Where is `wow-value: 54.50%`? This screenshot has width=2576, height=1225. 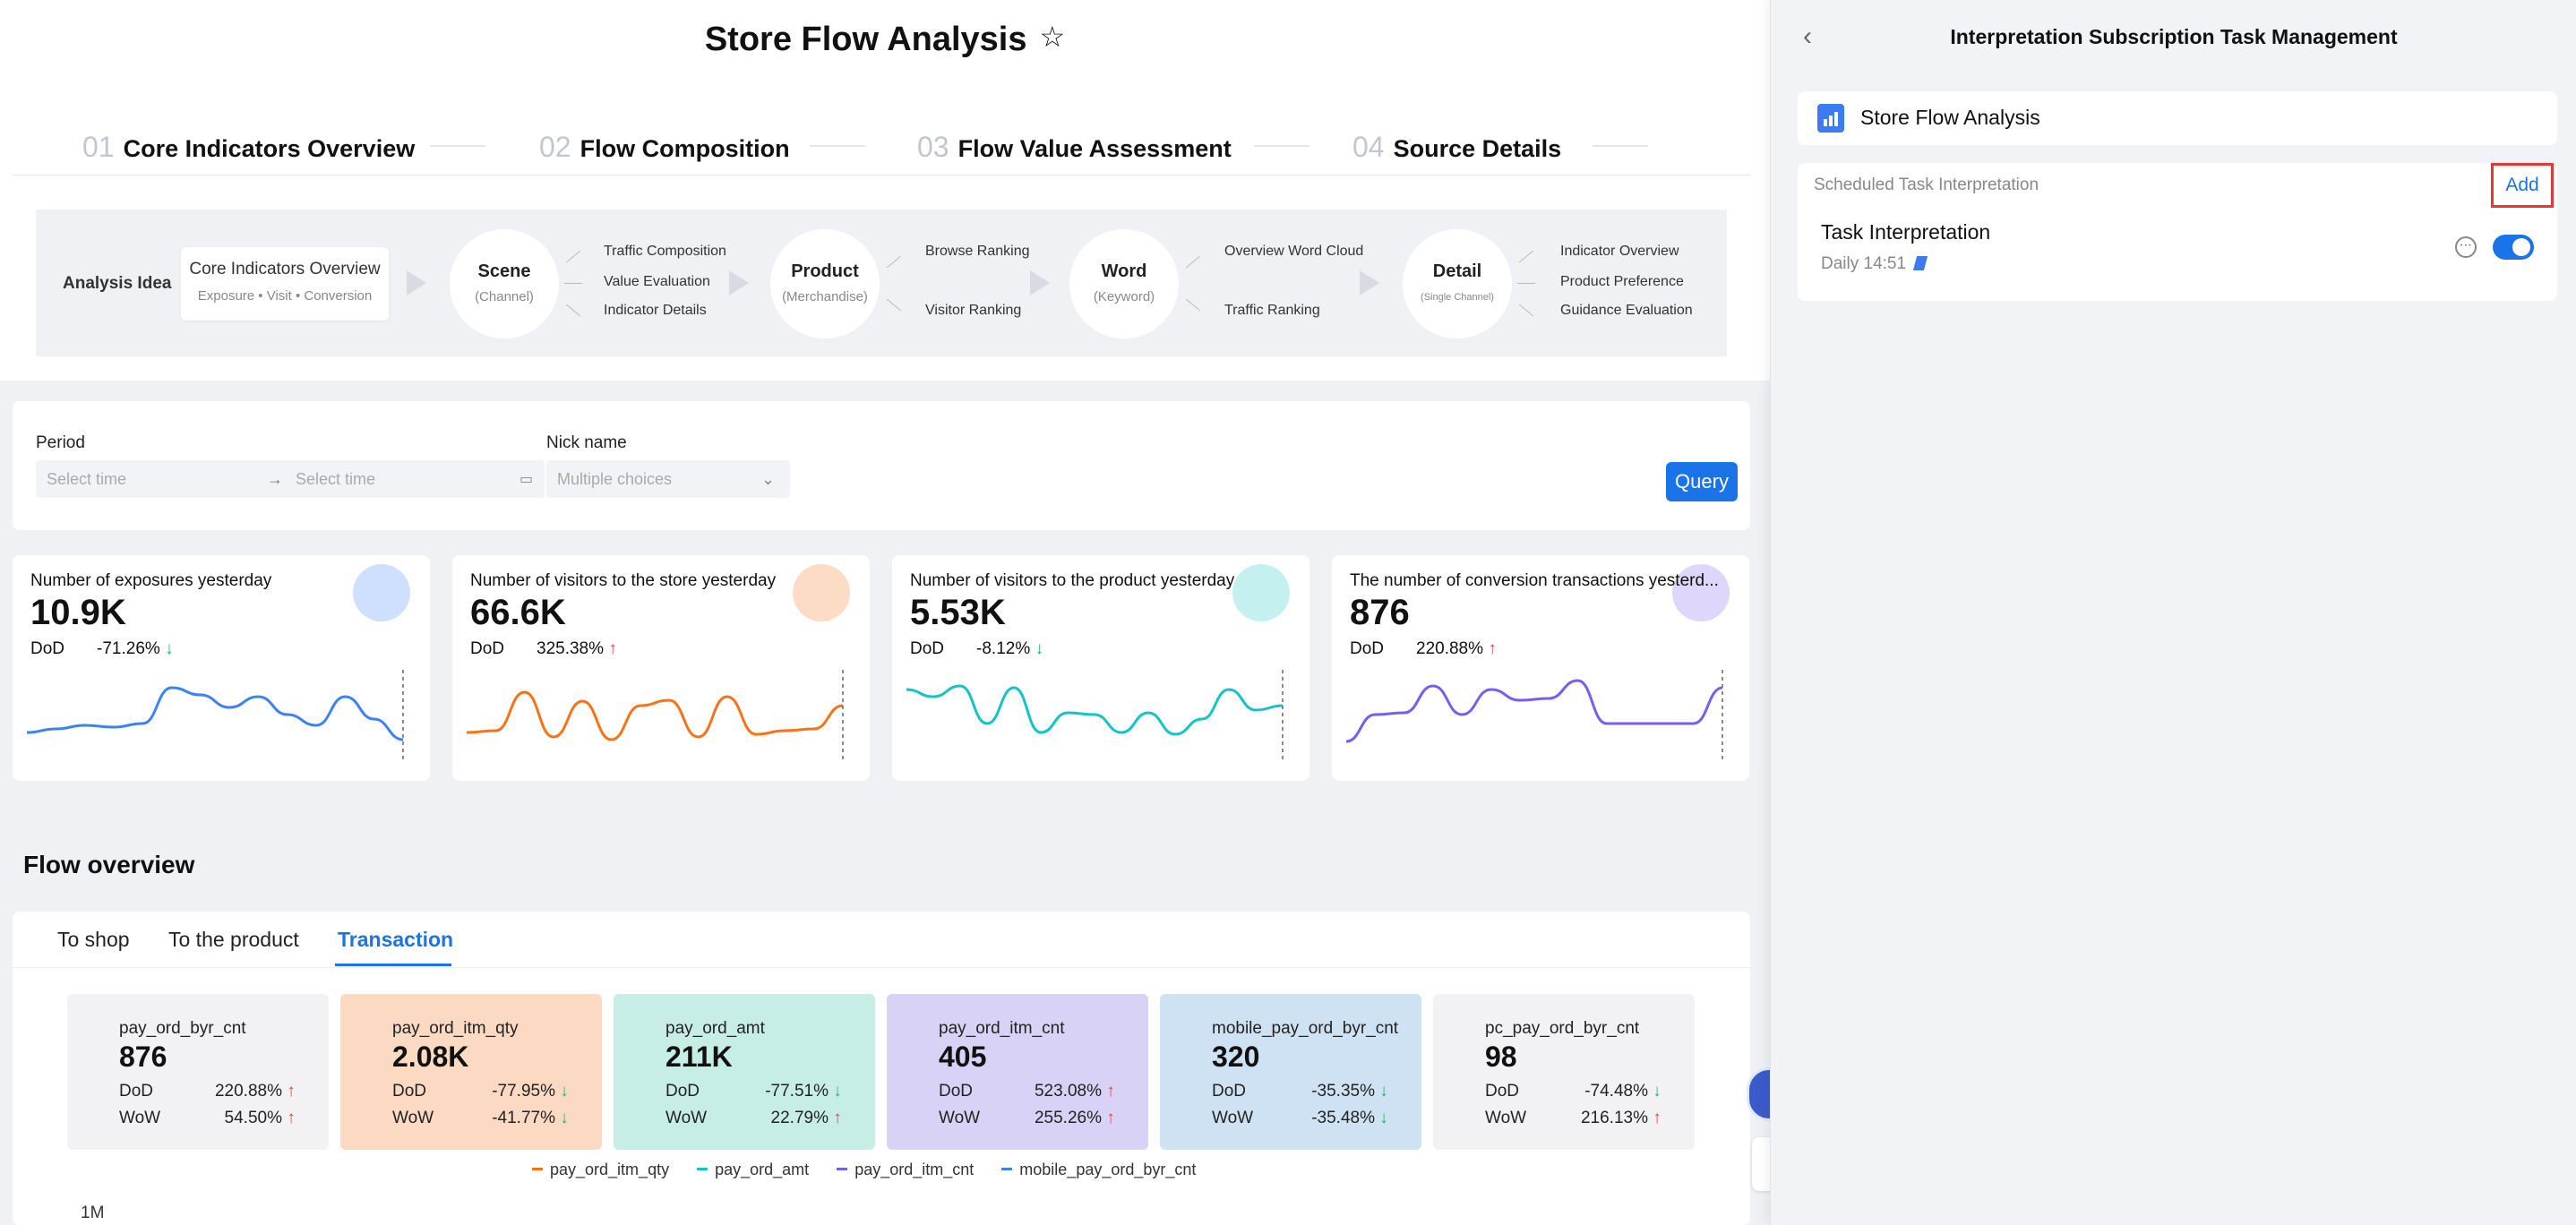 wow-value: 54.50% is located at coordinates (253, 1118).